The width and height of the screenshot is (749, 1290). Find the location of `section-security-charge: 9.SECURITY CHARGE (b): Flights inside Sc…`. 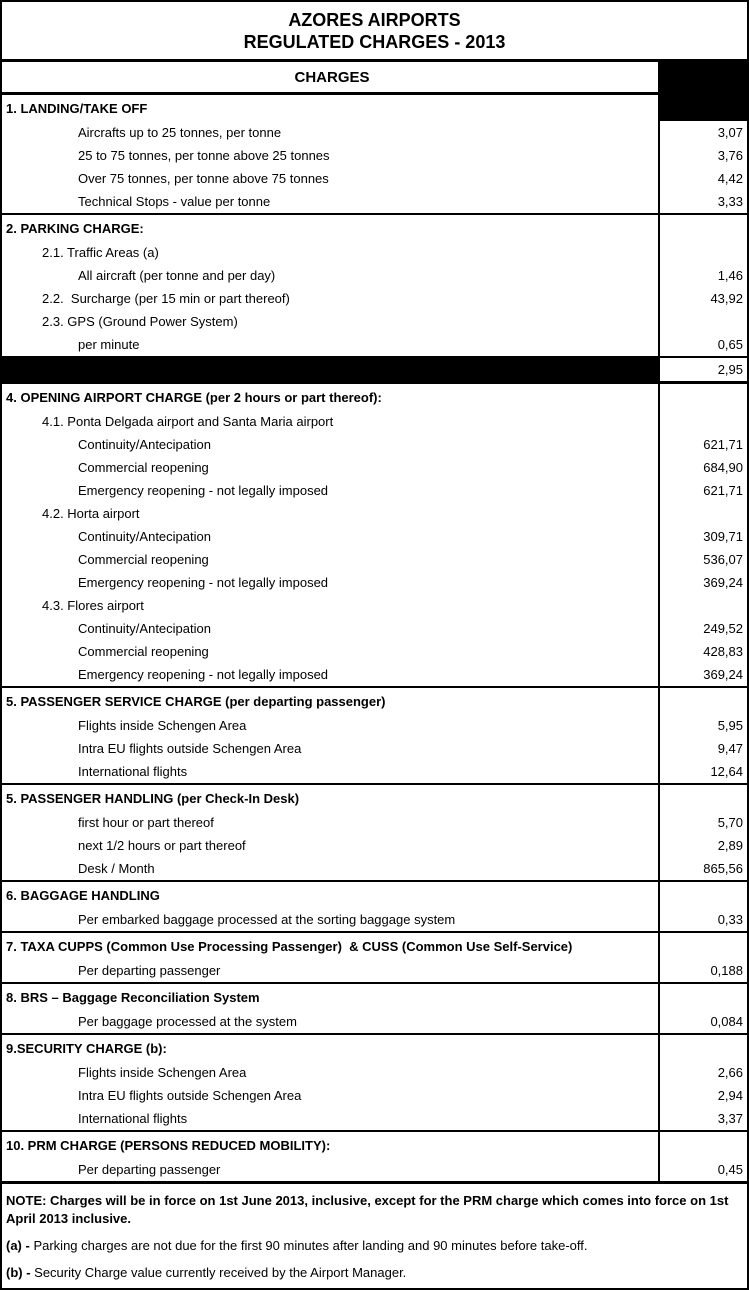

section-security-charge: 9.SECURITY CHARGE (b): Flights inside Sc… is located at coordinates (374, 1083).